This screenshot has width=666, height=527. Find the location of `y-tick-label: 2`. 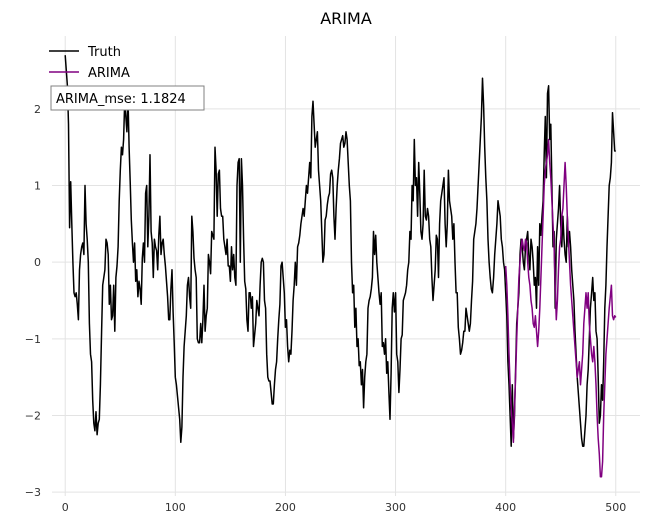

y-tick-label: 2 is located at coordinates (37, 109).